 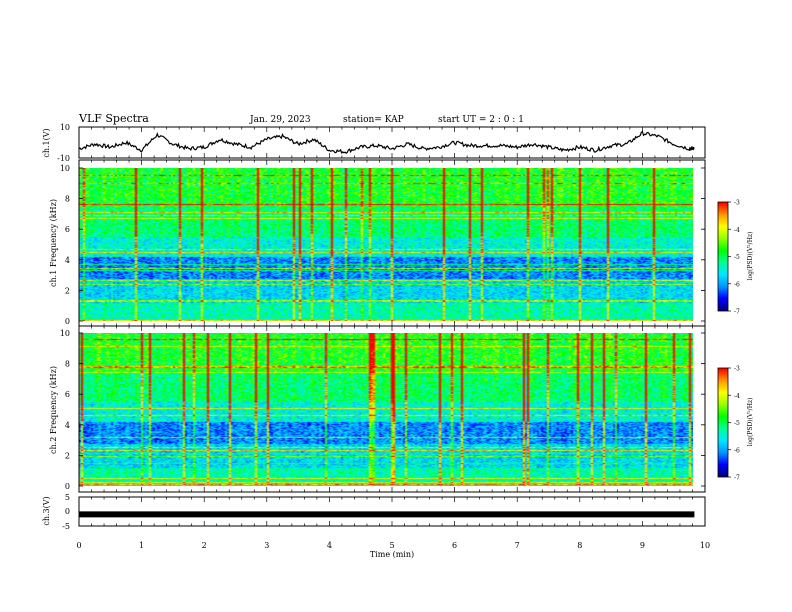 What do you see at coordinates (517, 545) in the screenshot?
I see `x-tick-label: 7` at bounding box center [517, 545].